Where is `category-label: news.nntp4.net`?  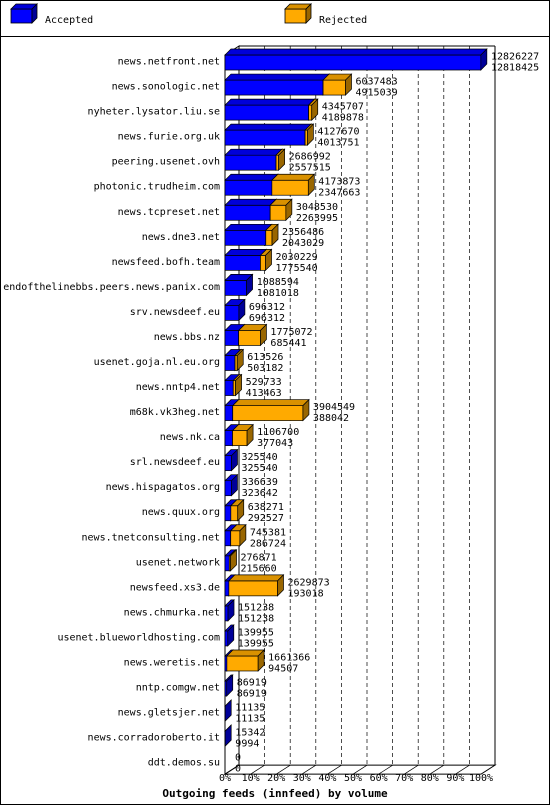
category-label: news.nntp4.net is located at coordinates (178, 387).